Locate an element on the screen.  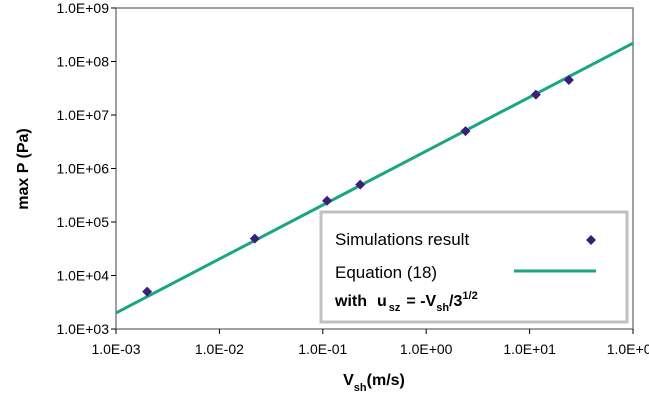
legend-entry-simulations: Simulations result is located at coordinates (402, 239).